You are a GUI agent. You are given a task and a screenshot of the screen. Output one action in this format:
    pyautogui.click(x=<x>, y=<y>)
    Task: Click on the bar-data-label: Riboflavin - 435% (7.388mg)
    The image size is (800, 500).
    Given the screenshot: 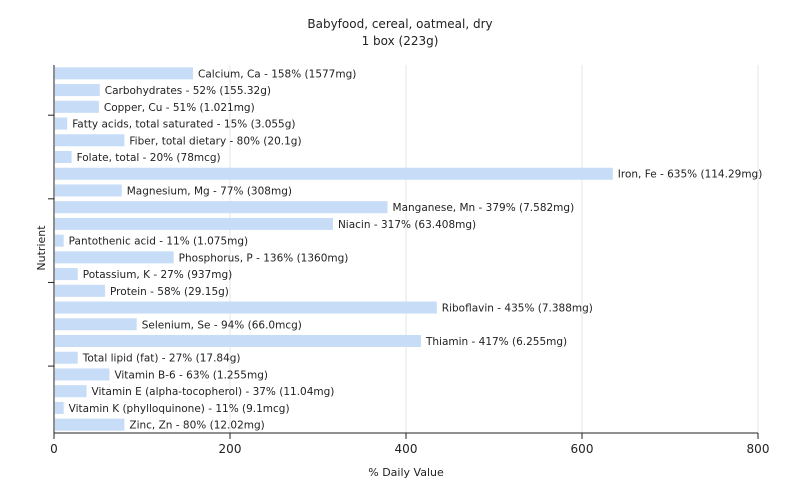 What is the action you would take?
    pyautogui.click(x=517, y=309)
    